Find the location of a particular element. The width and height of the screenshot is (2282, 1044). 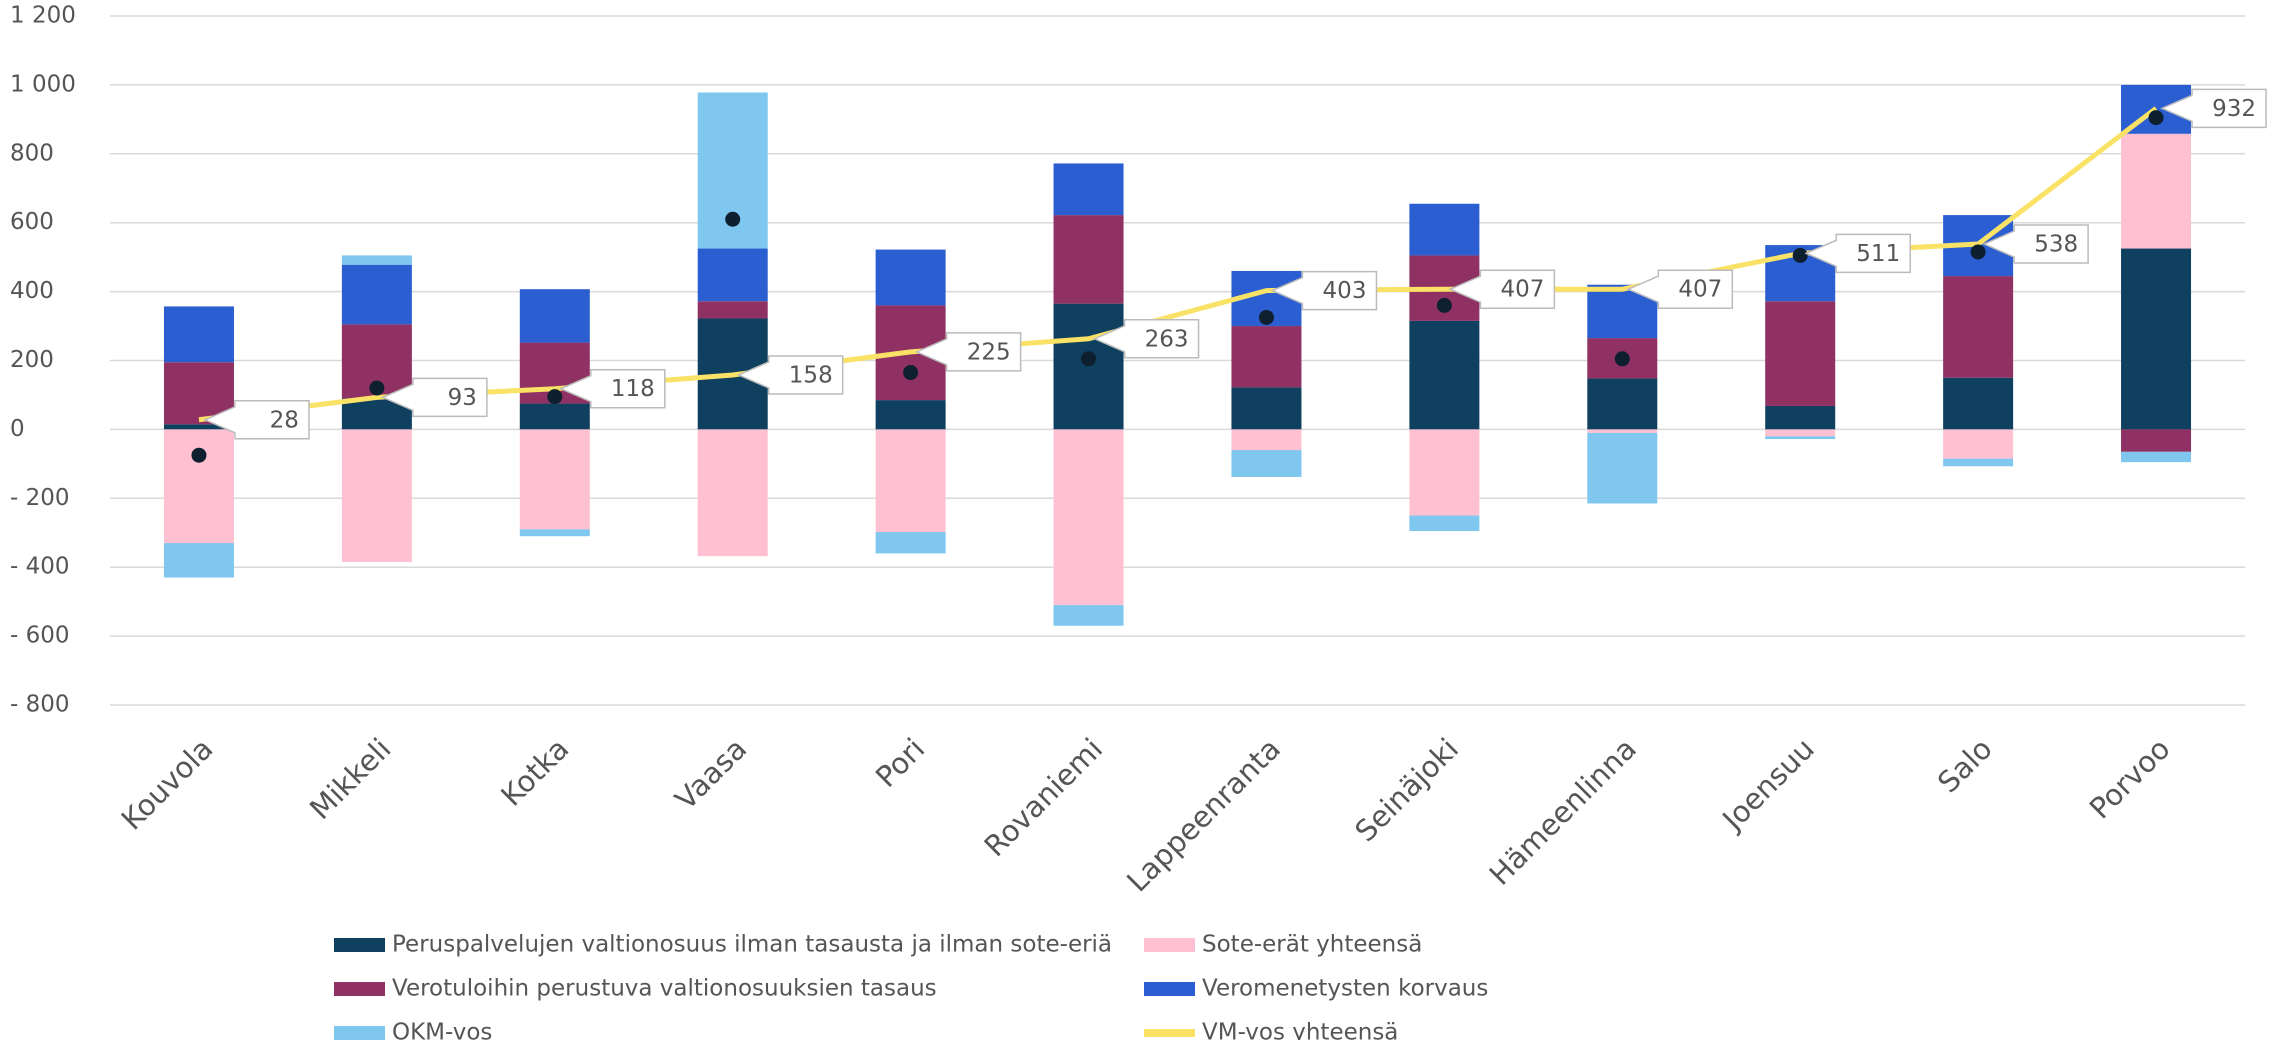

y-tick-label: 600 is located at coordinates (32, 222).